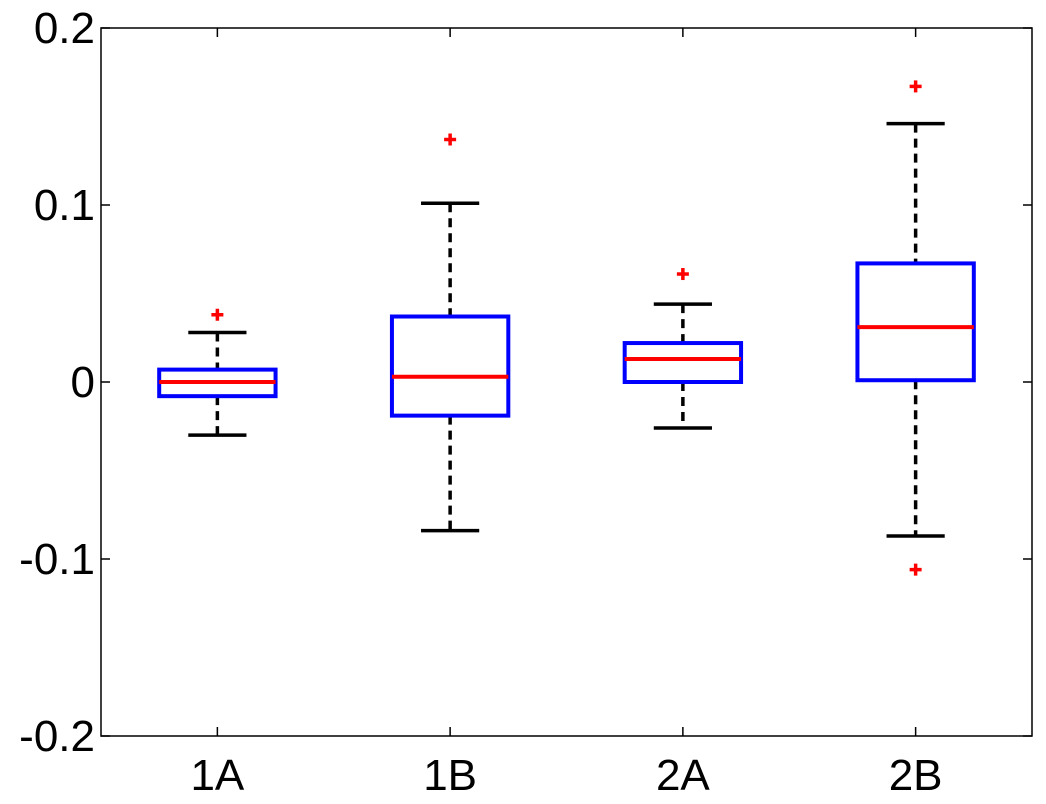 This screenshot has width=1046, height=804. I want to click on box-group-1a, so click(217, 372).